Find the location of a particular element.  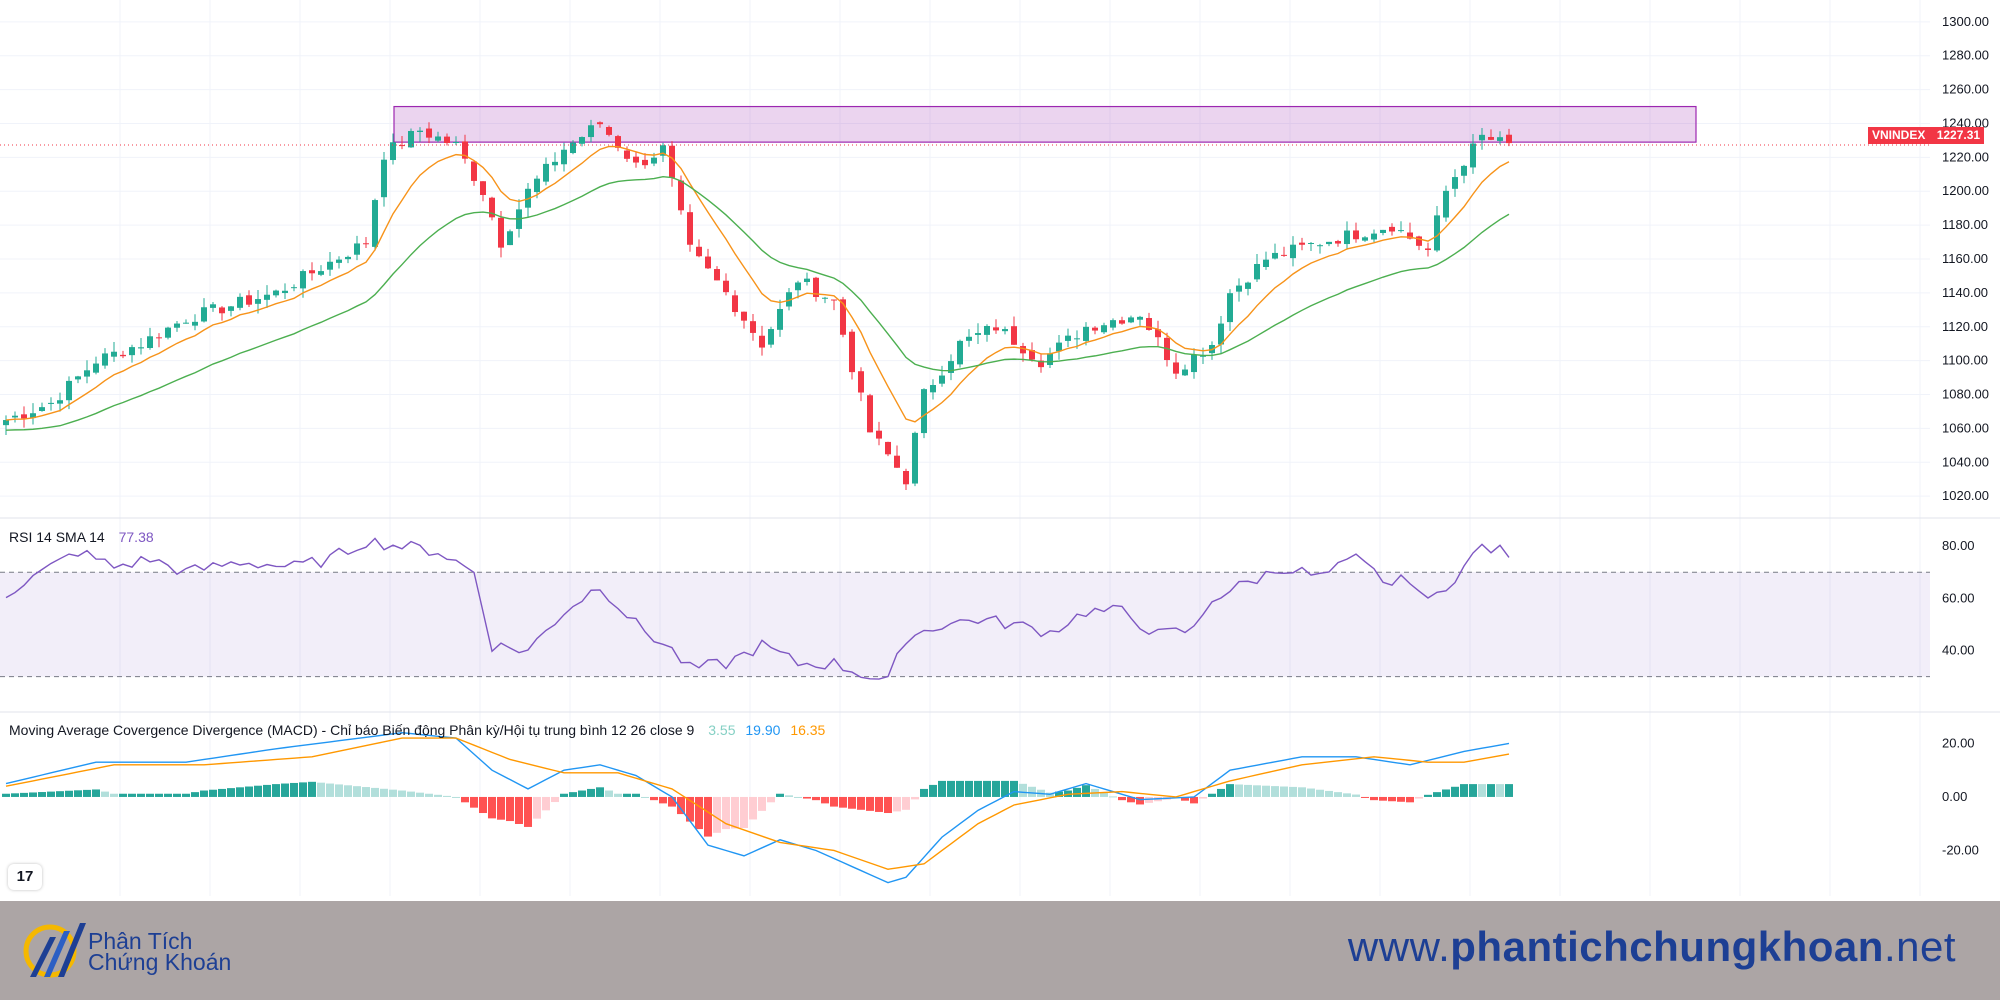

rsi-legend: RSI 14 SMA 14 77.38 is located at coordinates (81, 537).